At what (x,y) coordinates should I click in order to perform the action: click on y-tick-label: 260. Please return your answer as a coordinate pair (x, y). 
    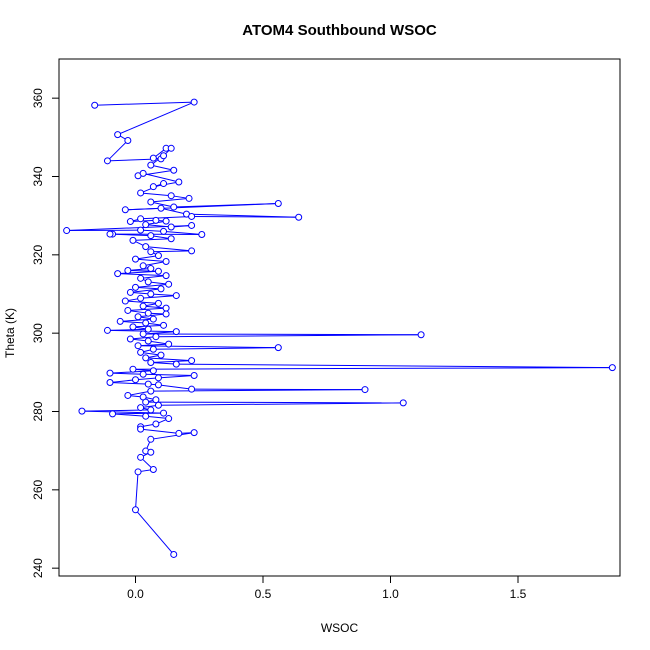
    Looking at the image, I should click on (38, 490).